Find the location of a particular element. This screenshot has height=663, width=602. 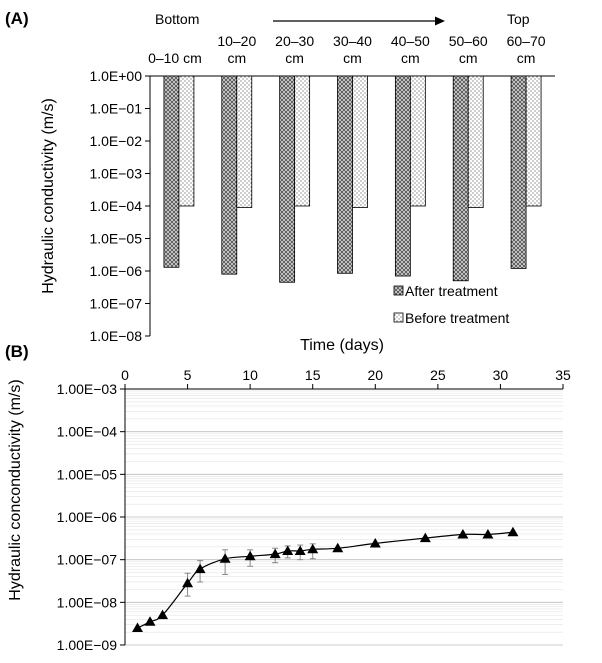

x-tick-label: 25 is located at coordinates (438, 375).